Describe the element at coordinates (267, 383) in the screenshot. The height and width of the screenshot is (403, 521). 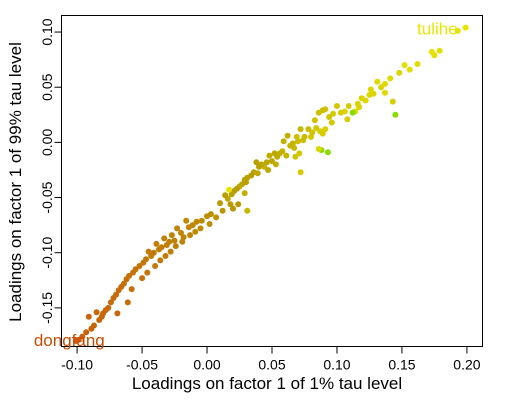
I see `x-axis-title: Loadings on factor 1 of 1% tau level` at that location.